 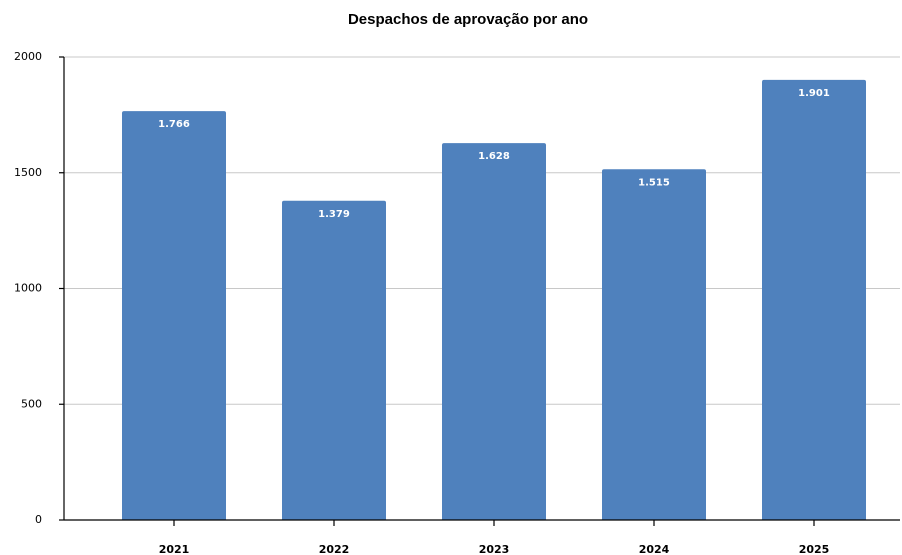 I want to click on x-tick-label: 2023, so click(x=494, y=549).